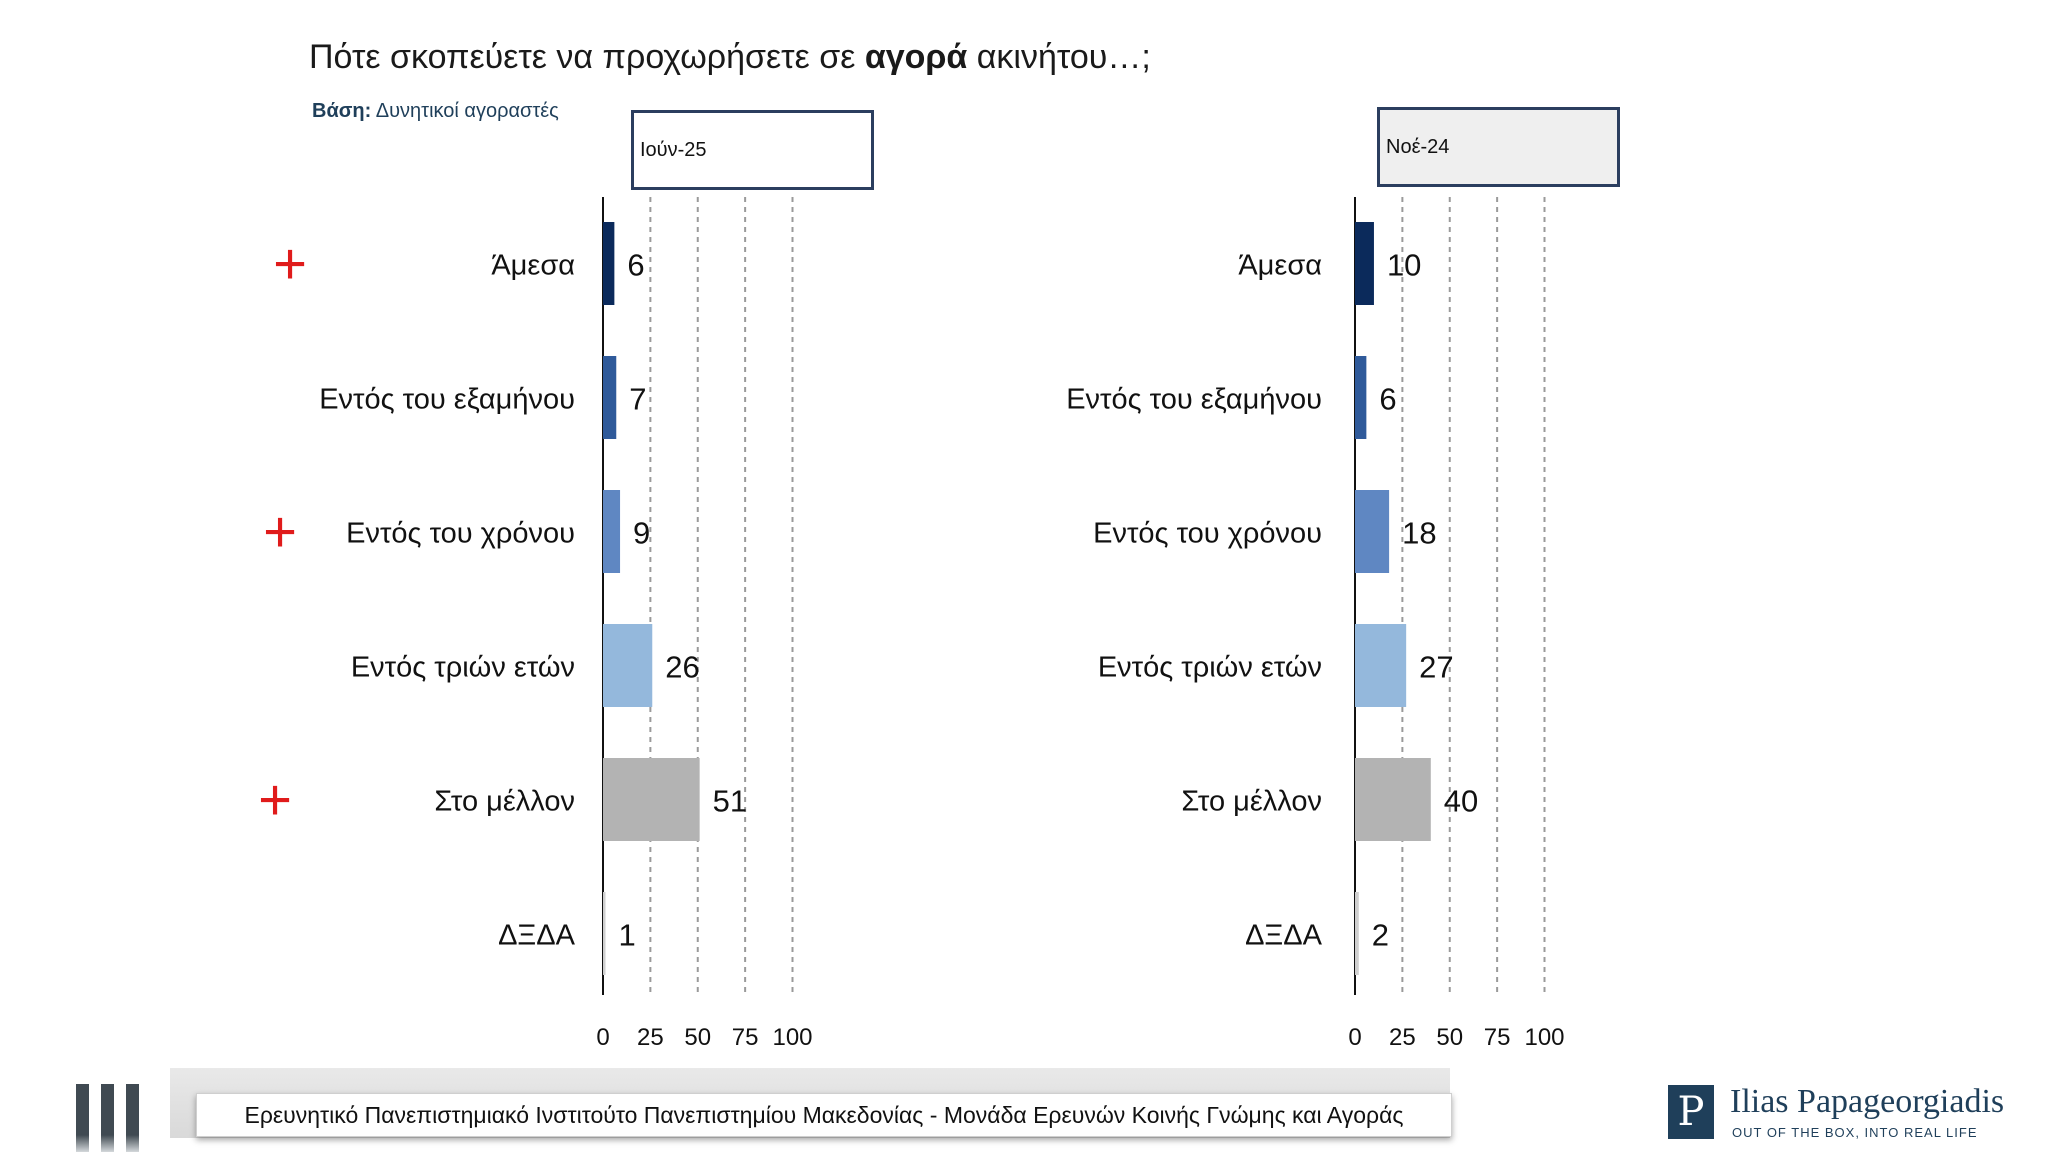  Describe the element at coordinates (635, 265) in the screenshot. I see `data-label-left: 6` at that location.